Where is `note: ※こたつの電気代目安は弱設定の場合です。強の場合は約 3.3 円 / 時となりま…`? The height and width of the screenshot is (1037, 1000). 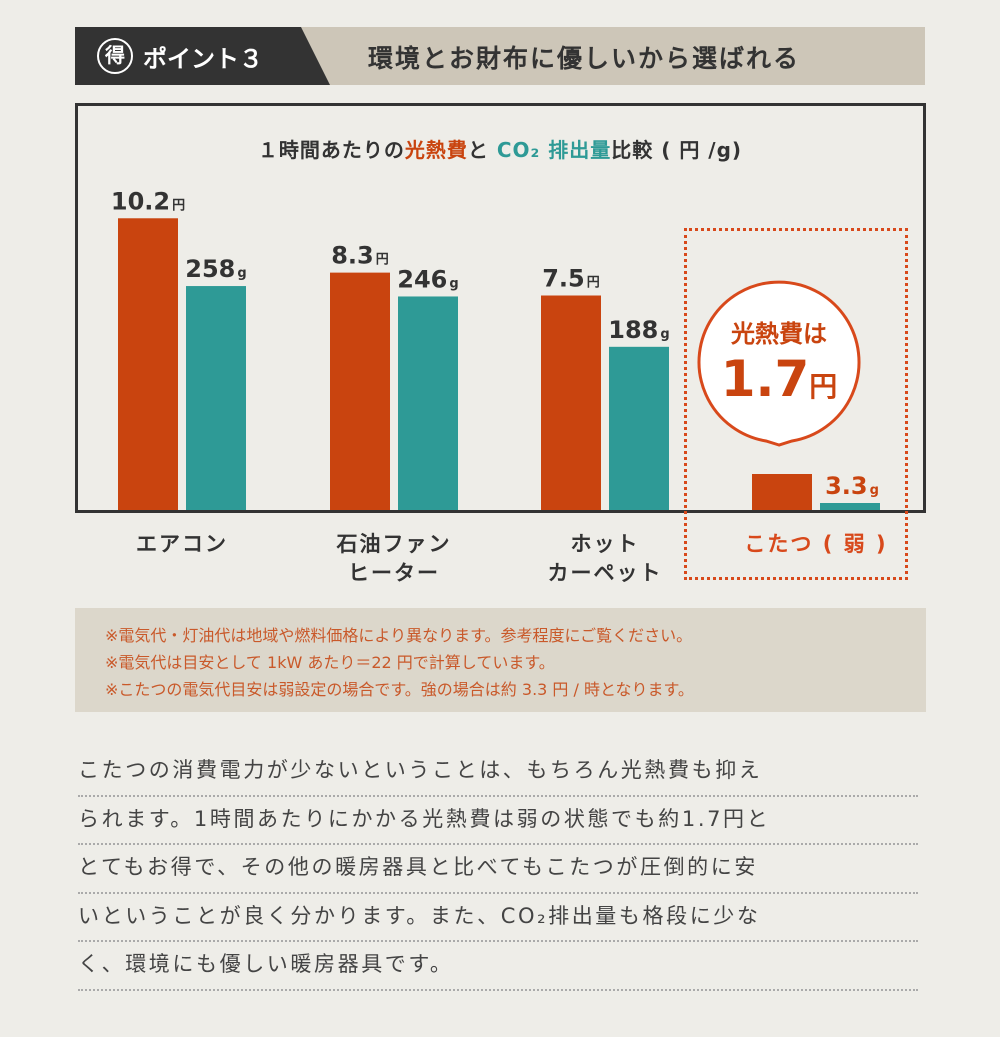
note: ※こたつの電気代目安は弱設定の場合です。強の場合は約 3.3 円 / 時となりま… is located at coordinates (399, 689).